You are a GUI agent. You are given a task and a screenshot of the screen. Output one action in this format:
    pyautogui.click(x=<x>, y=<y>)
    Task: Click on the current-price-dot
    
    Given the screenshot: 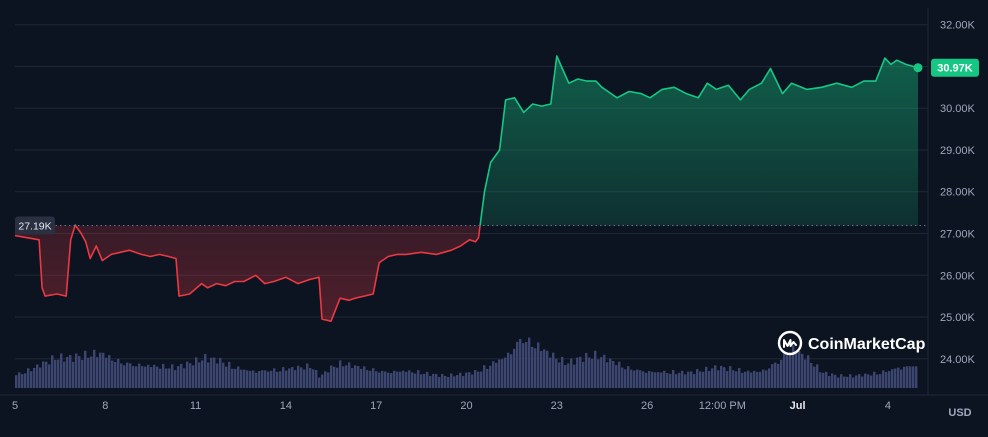 What is the action you would take?
    pyautogui.click(x=918, y=68)
    